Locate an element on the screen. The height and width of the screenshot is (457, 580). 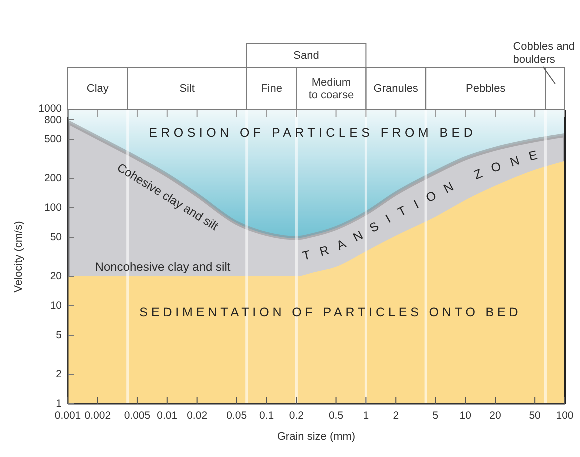
x-tick-label: 5 is located at coordinates (435, 416).